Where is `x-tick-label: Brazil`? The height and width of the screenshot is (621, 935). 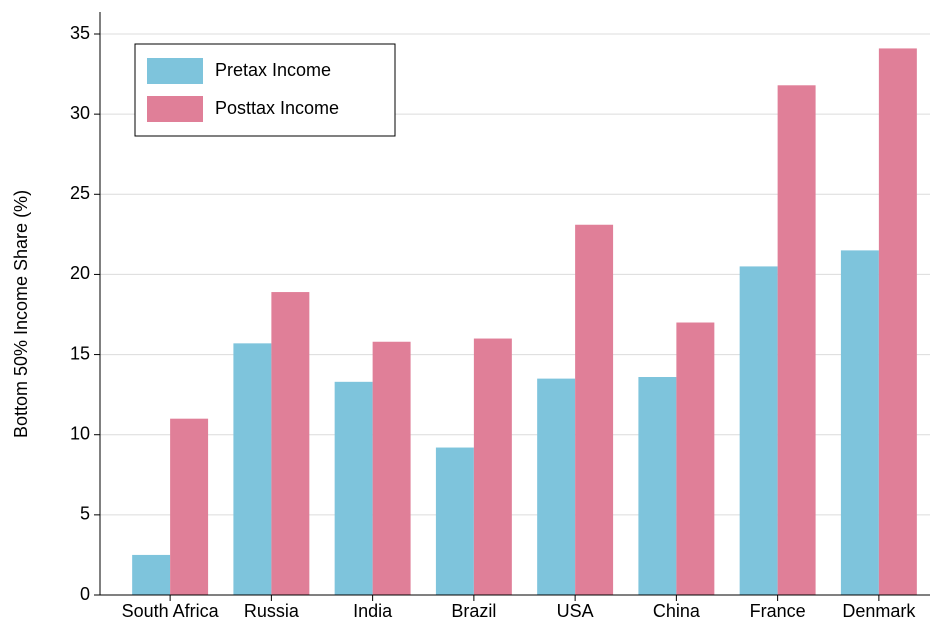
x-tick-label: Brazil is located at coordinates (473, 611).